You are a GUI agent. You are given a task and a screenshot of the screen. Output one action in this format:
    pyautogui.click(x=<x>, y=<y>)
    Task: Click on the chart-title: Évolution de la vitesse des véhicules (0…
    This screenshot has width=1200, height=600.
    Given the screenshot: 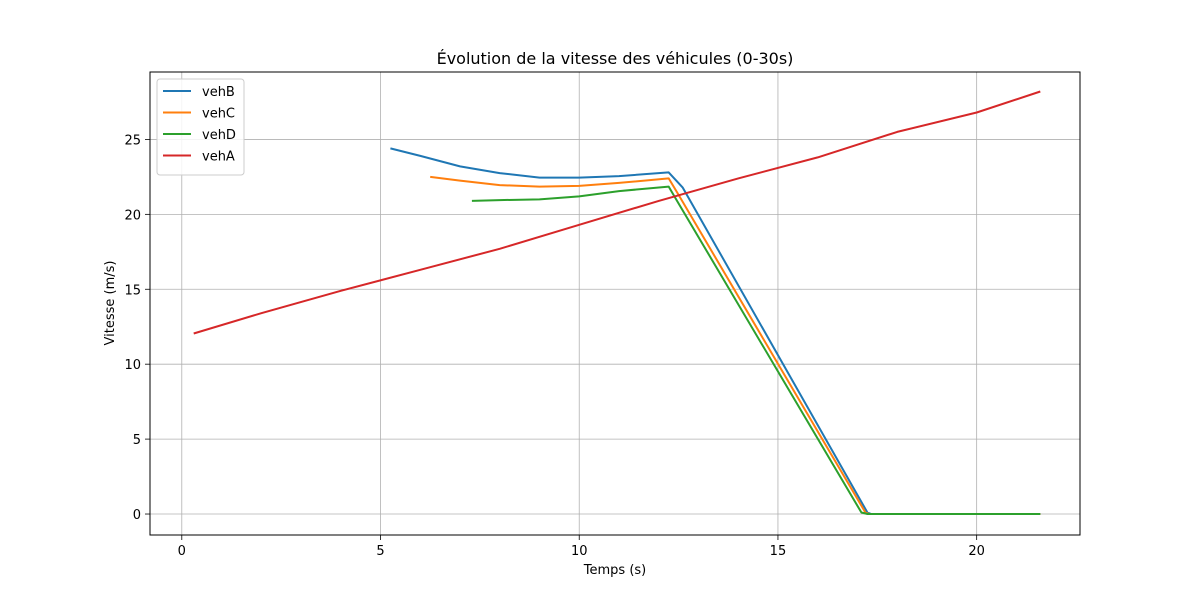 What is the action you would take?
    pyautogui.click(x=615, y=58)
    